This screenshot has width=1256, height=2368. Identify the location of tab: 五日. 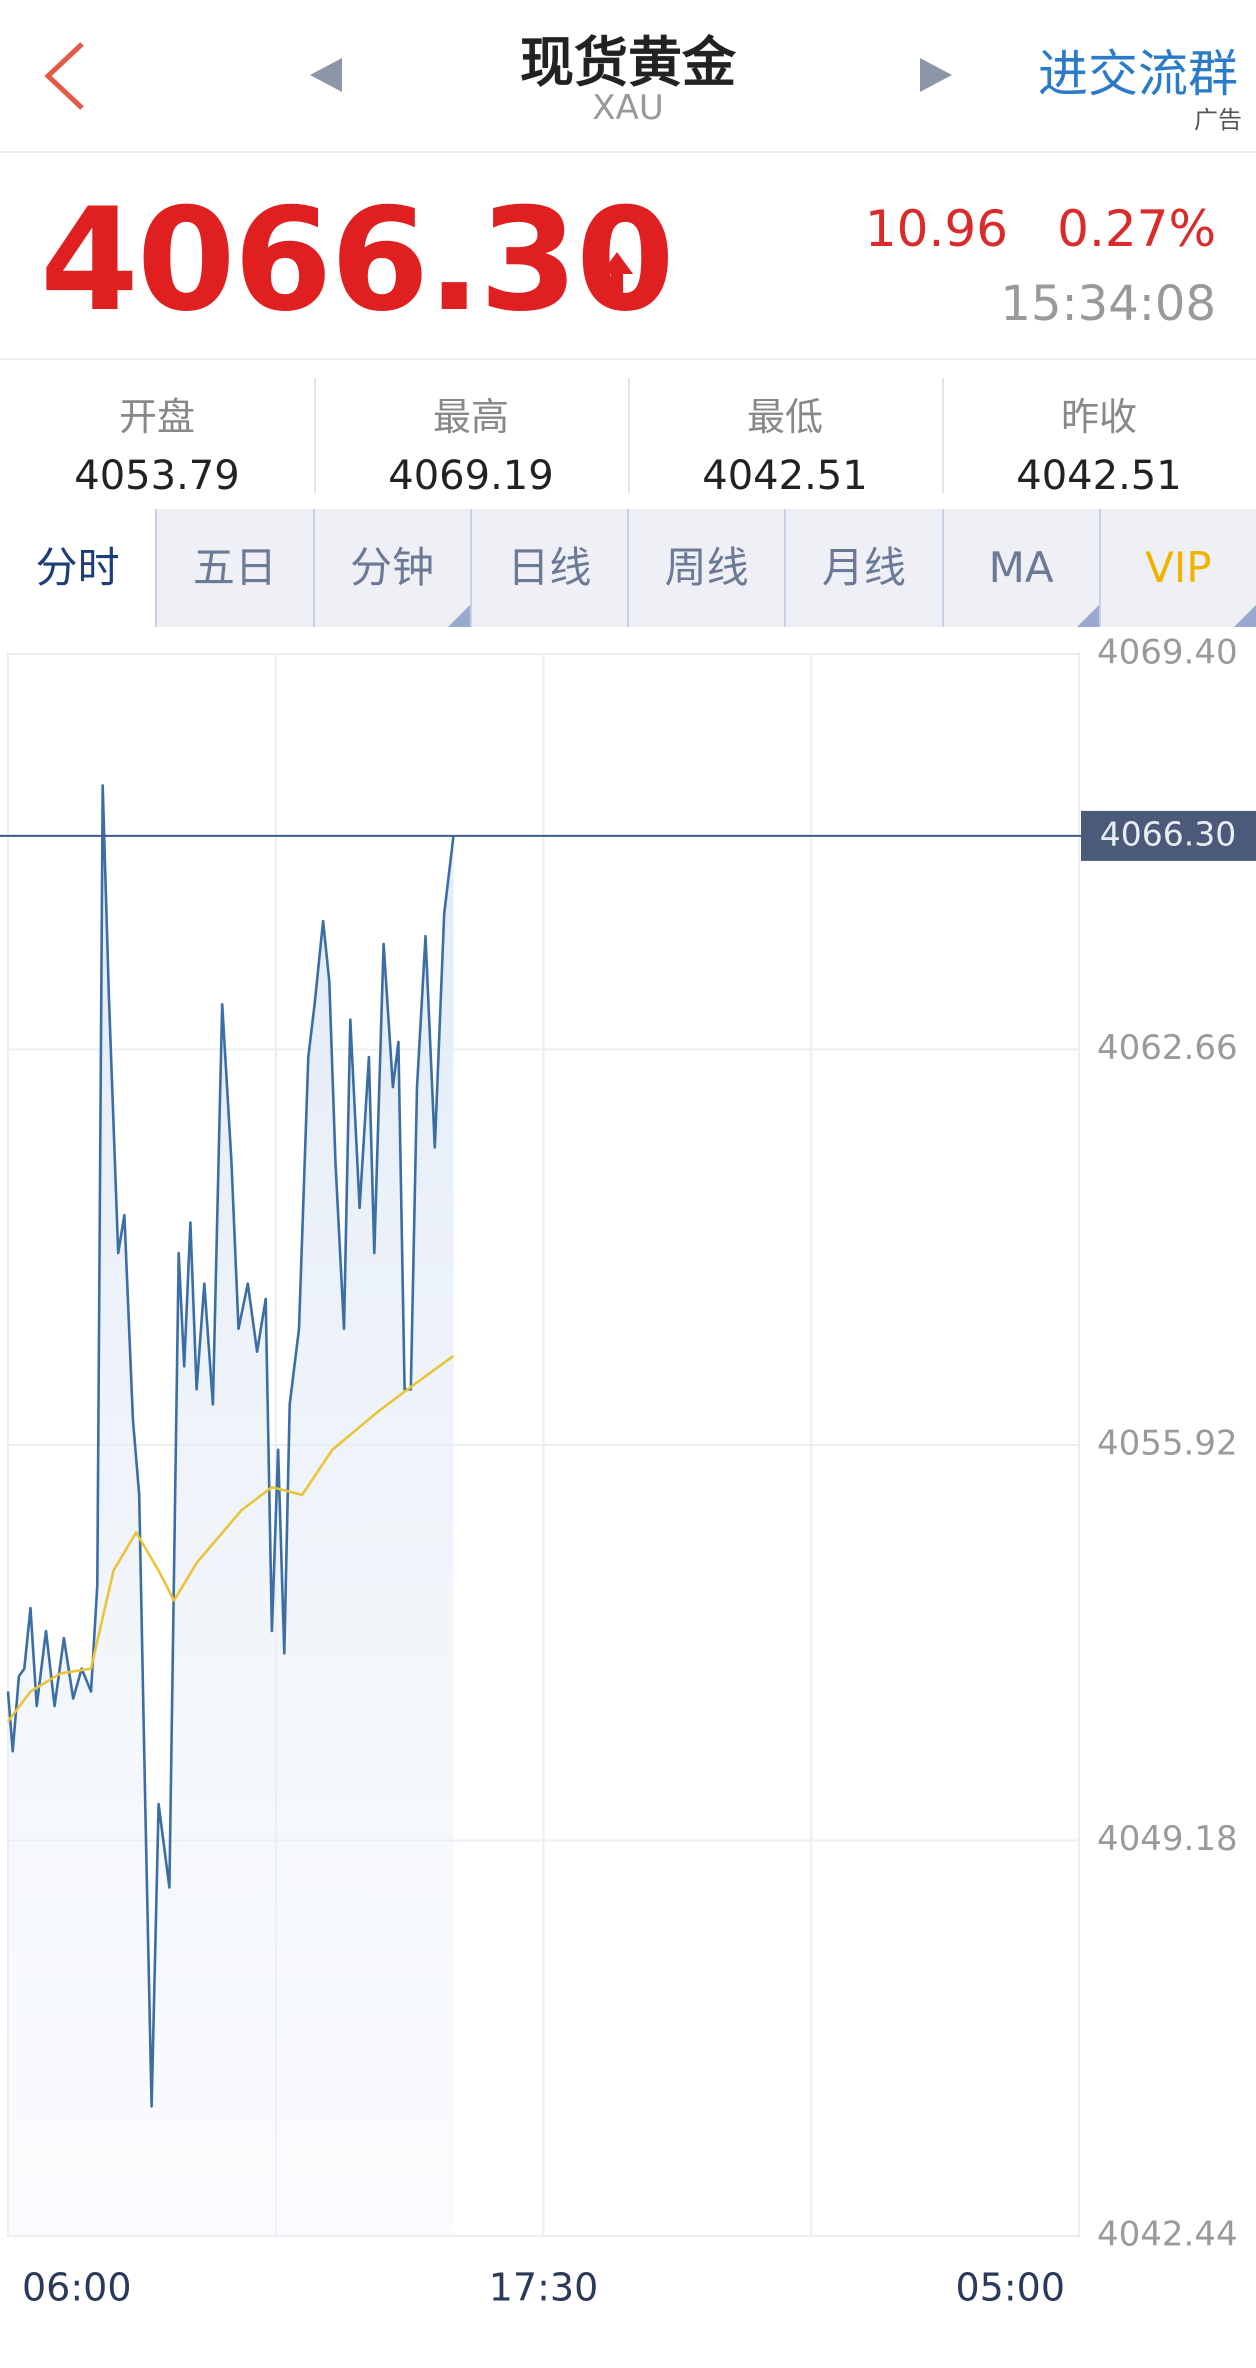
(233, 568).